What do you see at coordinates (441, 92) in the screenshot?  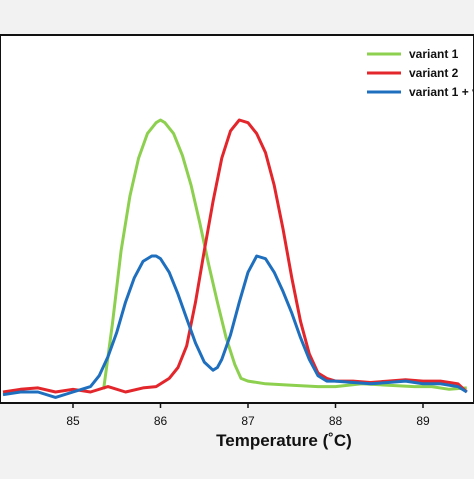 I see `legend-label-3: variant 1 + variant 2` at bounding box center [441, 92].